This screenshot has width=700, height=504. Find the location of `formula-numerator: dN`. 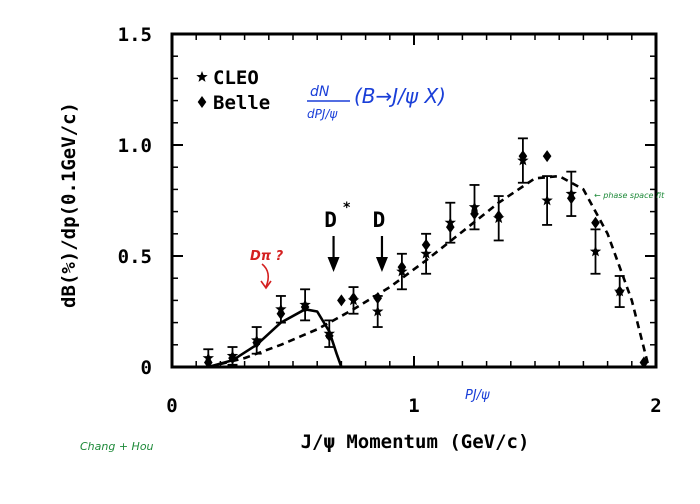

formula-numerator: dN is located at coordinates (320, 92).